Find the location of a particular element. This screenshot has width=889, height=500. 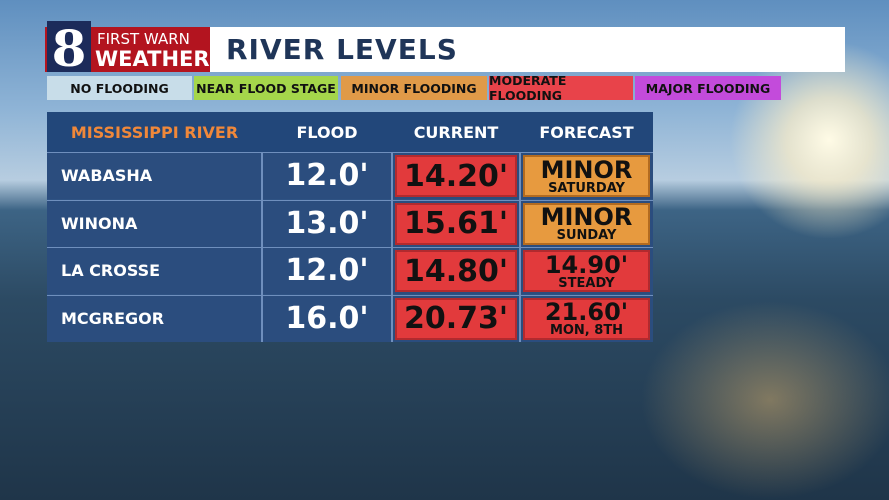

column-header: CURRENT is located at coordinates (456, 132).